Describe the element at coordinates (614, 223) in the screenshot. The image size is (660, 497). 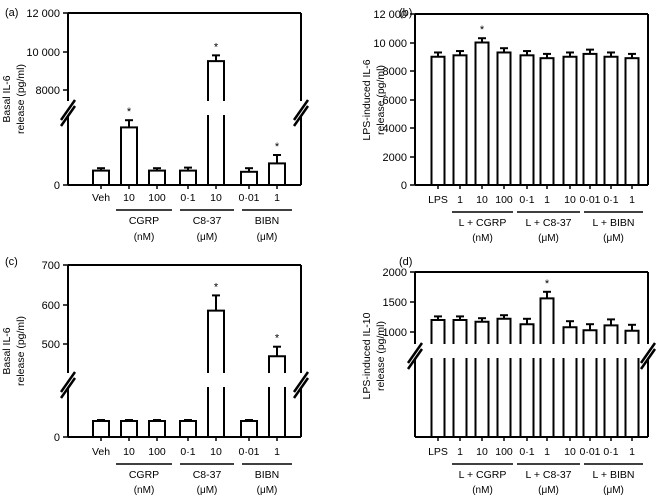
I see `group-label: L + BIBN` at that location.